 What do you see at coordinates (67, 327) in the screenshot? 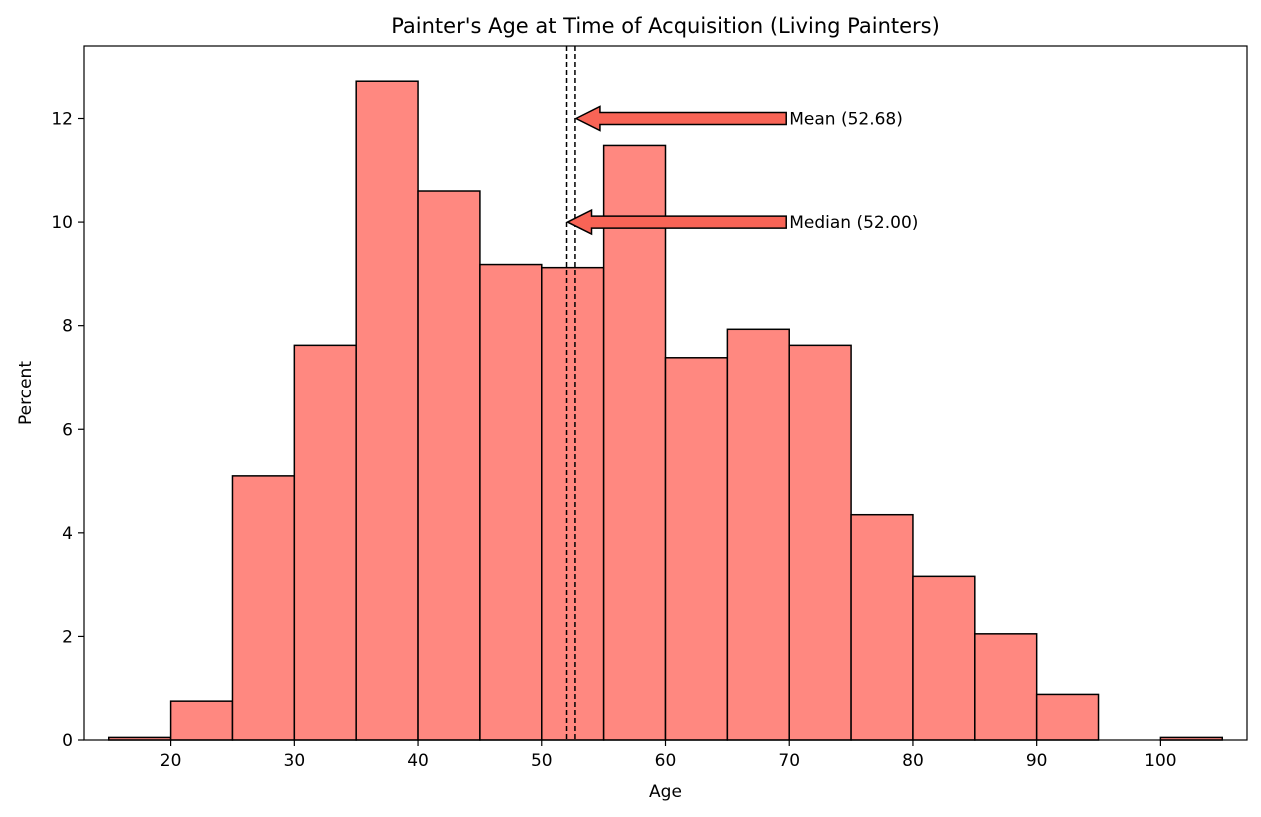
I see `y-tick-label-4: 8` at bounding box center [67, 327].